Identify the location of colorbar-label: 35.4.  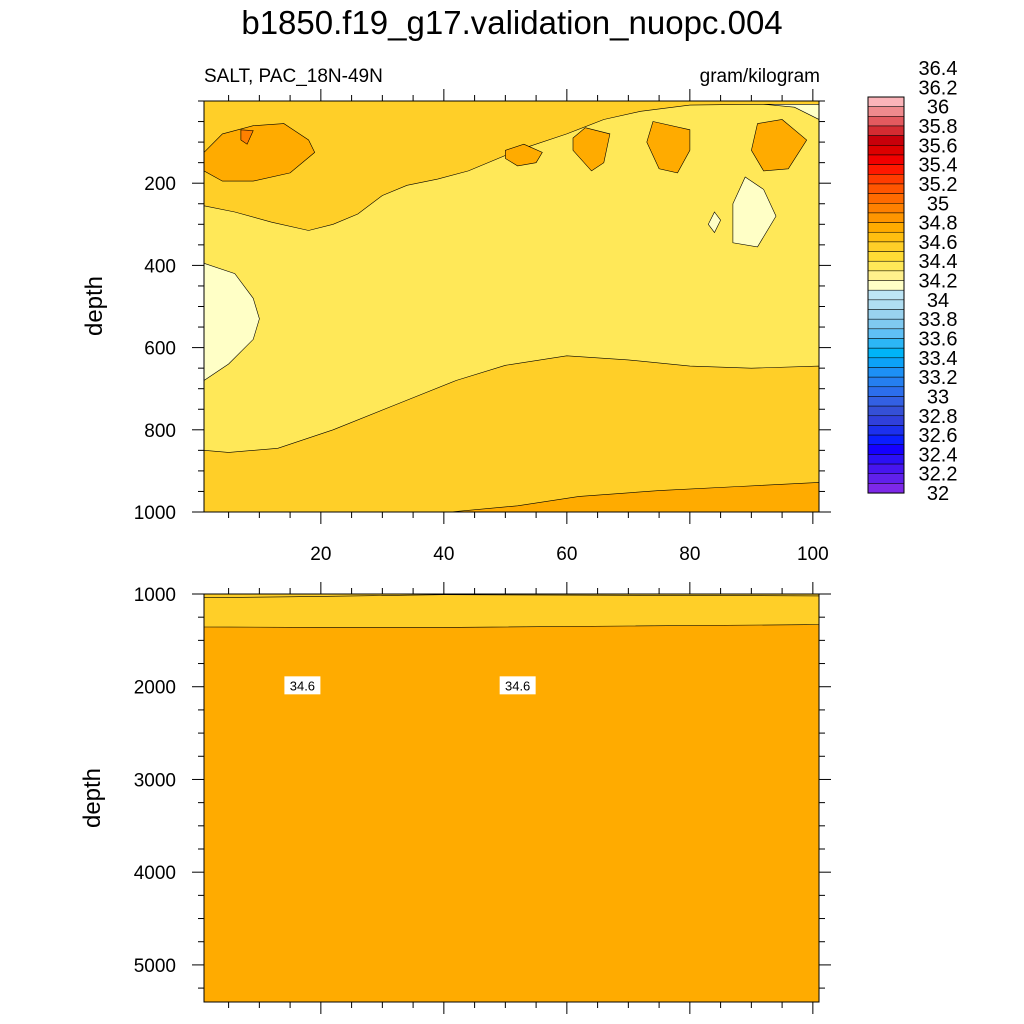
(938, 166).